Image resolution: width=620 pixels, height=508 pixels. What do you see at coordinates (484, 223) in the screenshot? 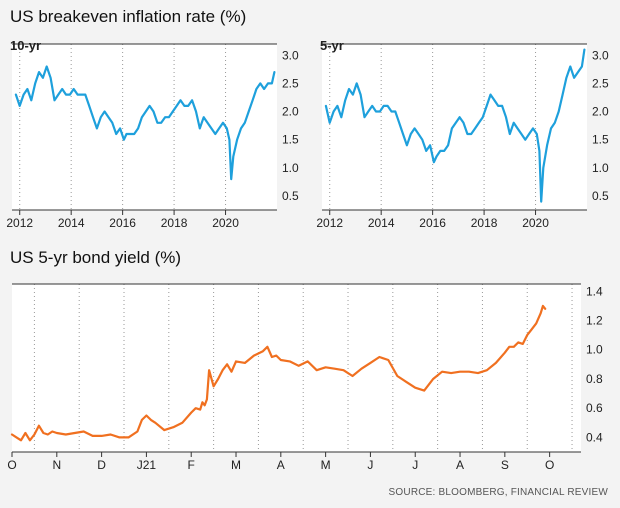
I see `breakeven-5yr-x-tick-label: 2018` at bounding box center [484, 223].